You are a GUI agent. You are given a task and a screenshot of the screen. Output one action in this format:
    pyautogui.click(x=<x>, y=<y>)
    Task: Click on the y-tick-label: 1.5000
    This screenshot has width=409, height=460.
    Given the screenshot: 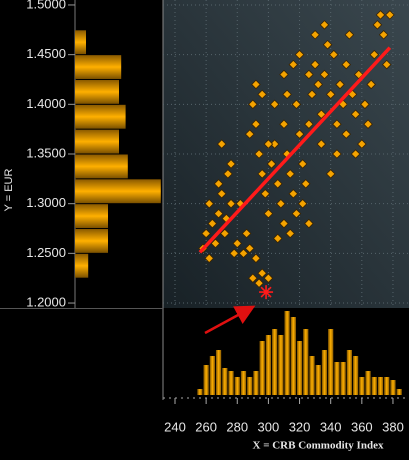 What is the action you would take?
    pyautogui.click(x=46, y=5)
    